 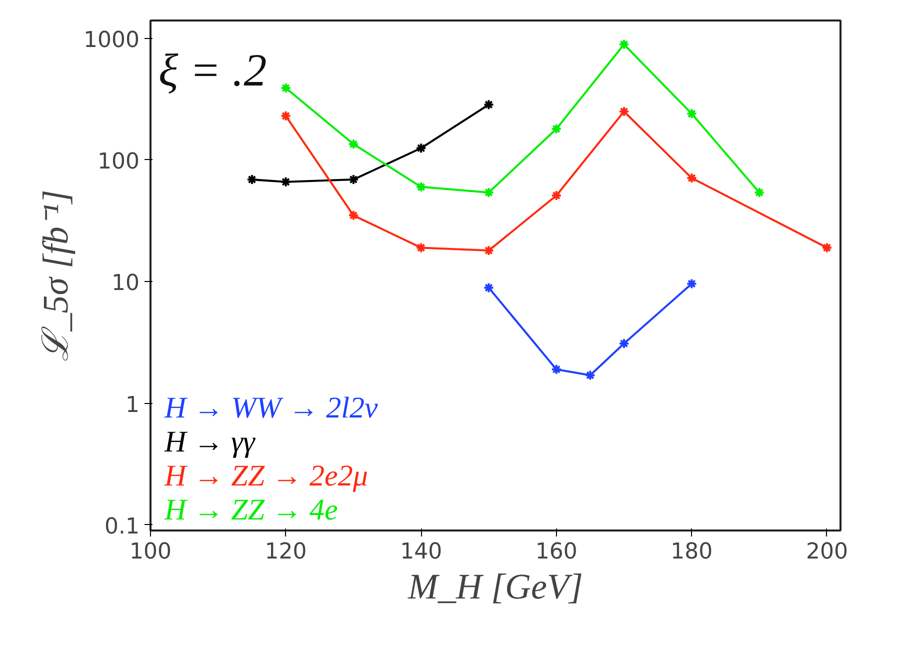 I want to click on text: H → ZZ → 4e, so click(x=251, y=510).